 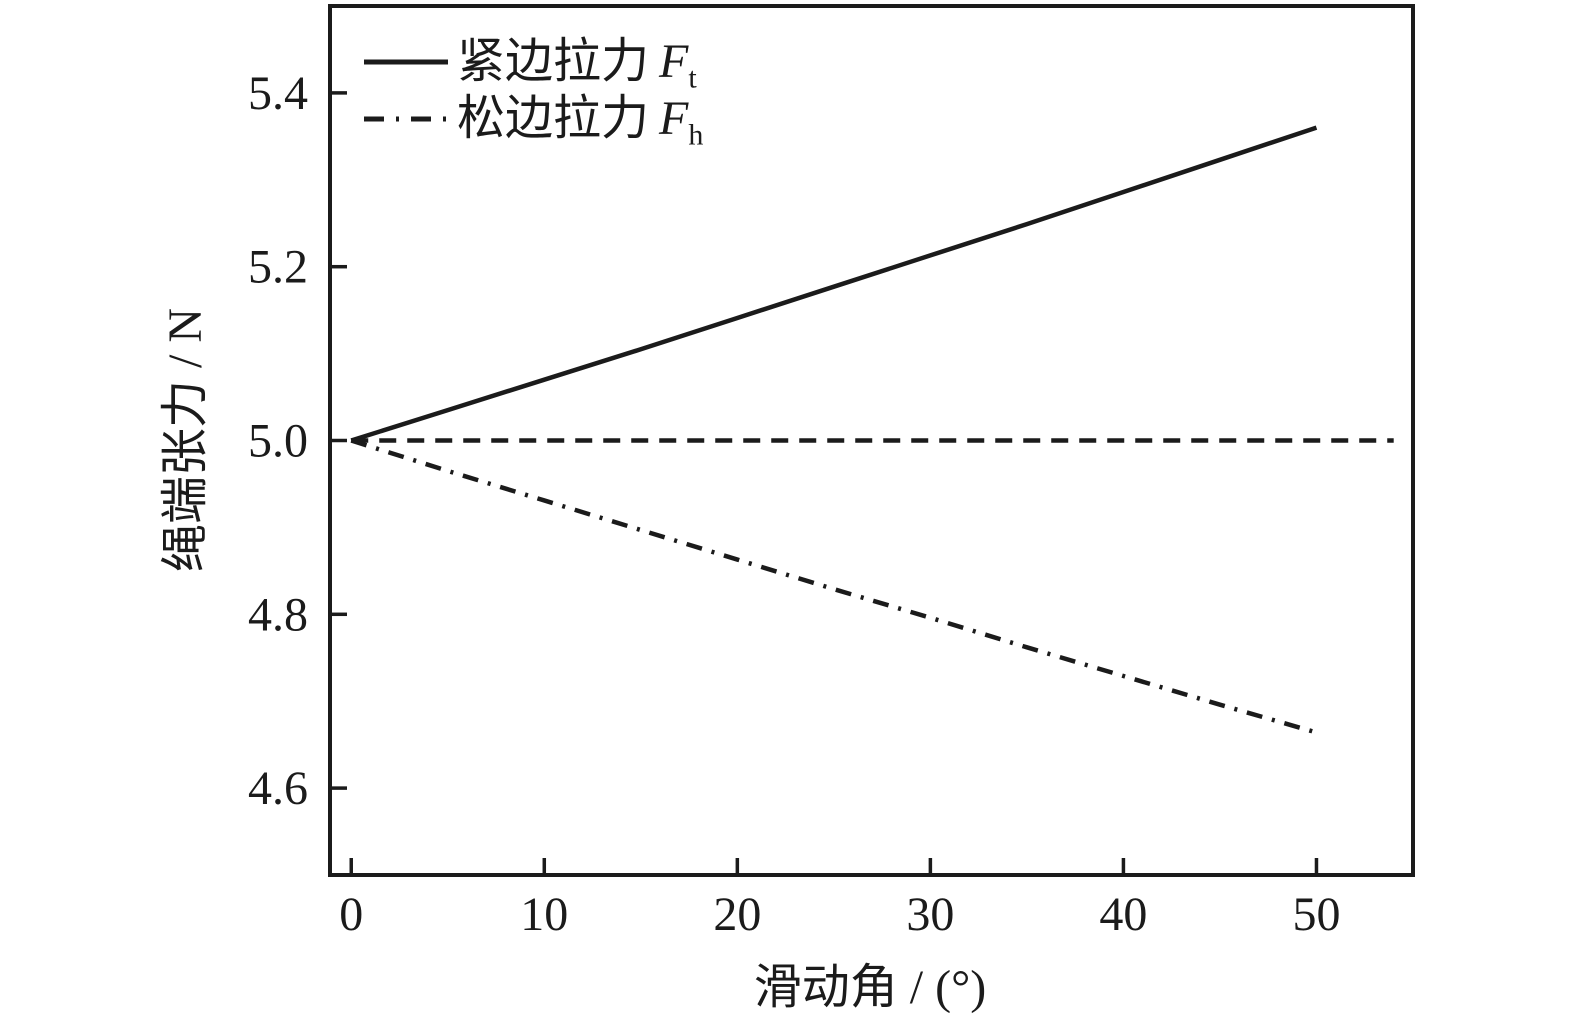 I want to click on y-tick-label: 5.4, so click(x=278, y=93).